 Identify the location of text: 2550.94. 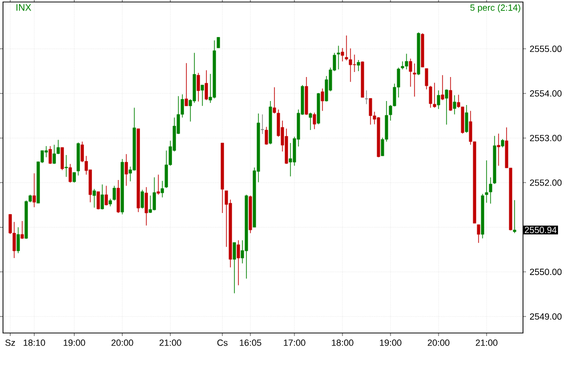
(540, 230).